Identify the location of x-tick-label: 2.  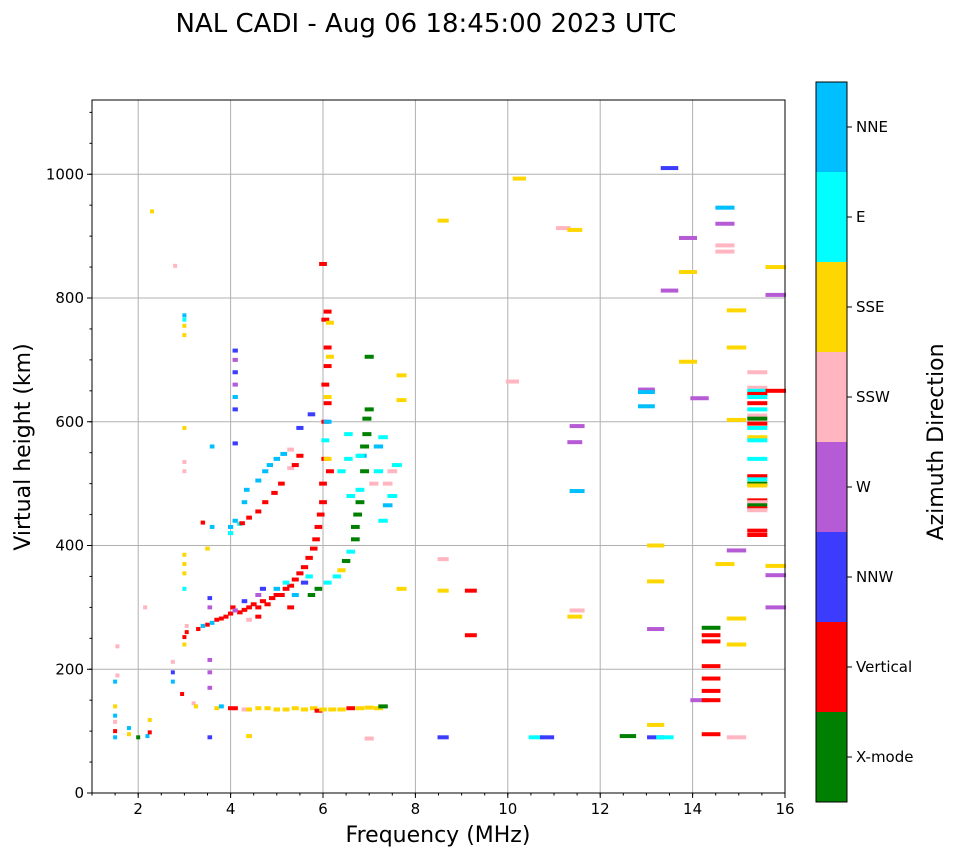
(138, 809).